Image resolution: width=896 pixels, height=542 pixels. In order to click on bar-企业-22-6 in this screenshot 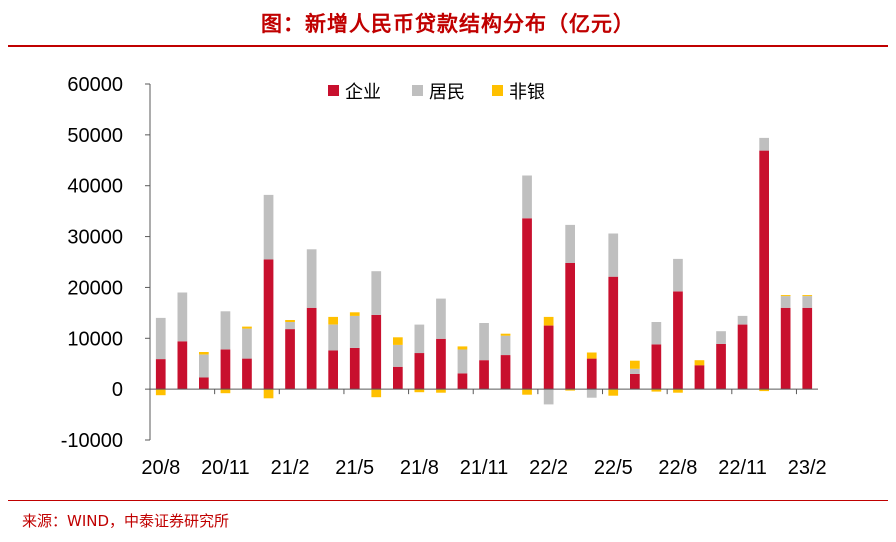, I will do `click(635, 381)`.